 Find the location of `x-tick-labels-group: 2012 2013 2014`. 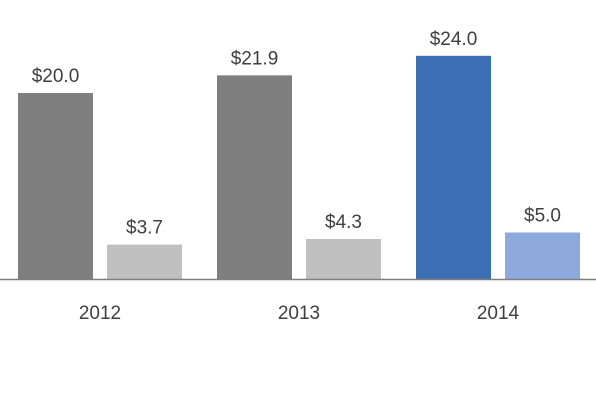

x-tick-labels-group: 2012 2013 2014 is located at coordinates (299, 313).